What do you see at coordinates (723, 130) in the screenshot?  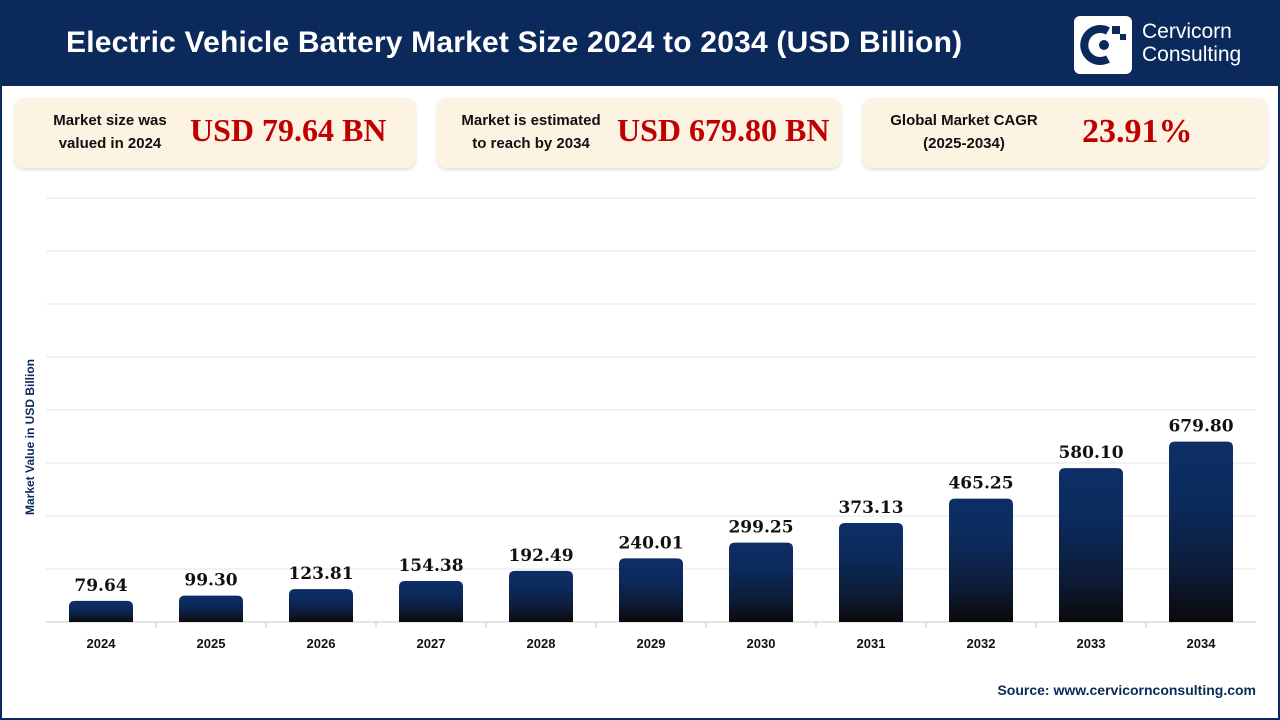 I see `stat-value: USD 679.80 BN` at bounding box center [723, 130].